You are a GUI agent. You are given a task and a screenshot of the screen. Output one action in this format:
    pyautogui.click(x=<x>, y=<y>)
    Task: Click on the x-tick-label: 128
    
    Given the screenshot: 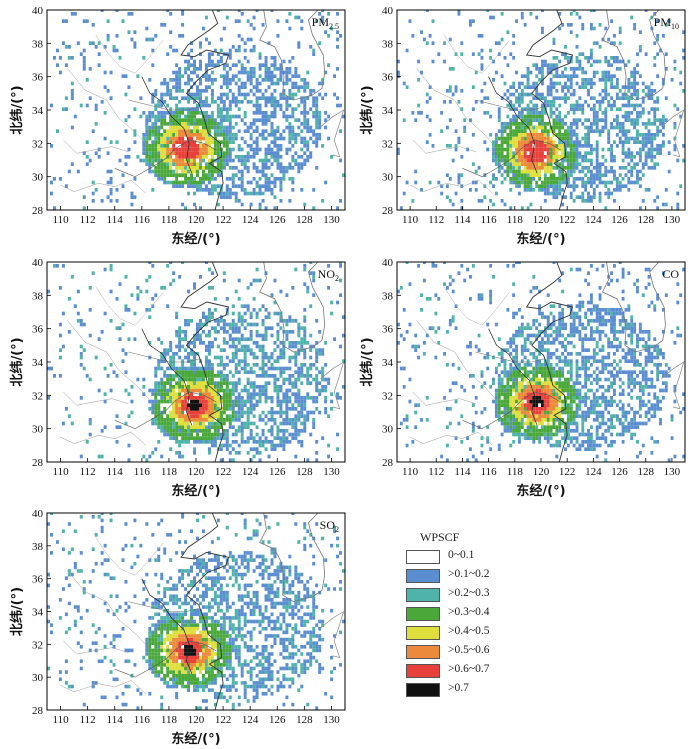 What is the action you would take?
    pyautogui.click(x=645, y=220)
    